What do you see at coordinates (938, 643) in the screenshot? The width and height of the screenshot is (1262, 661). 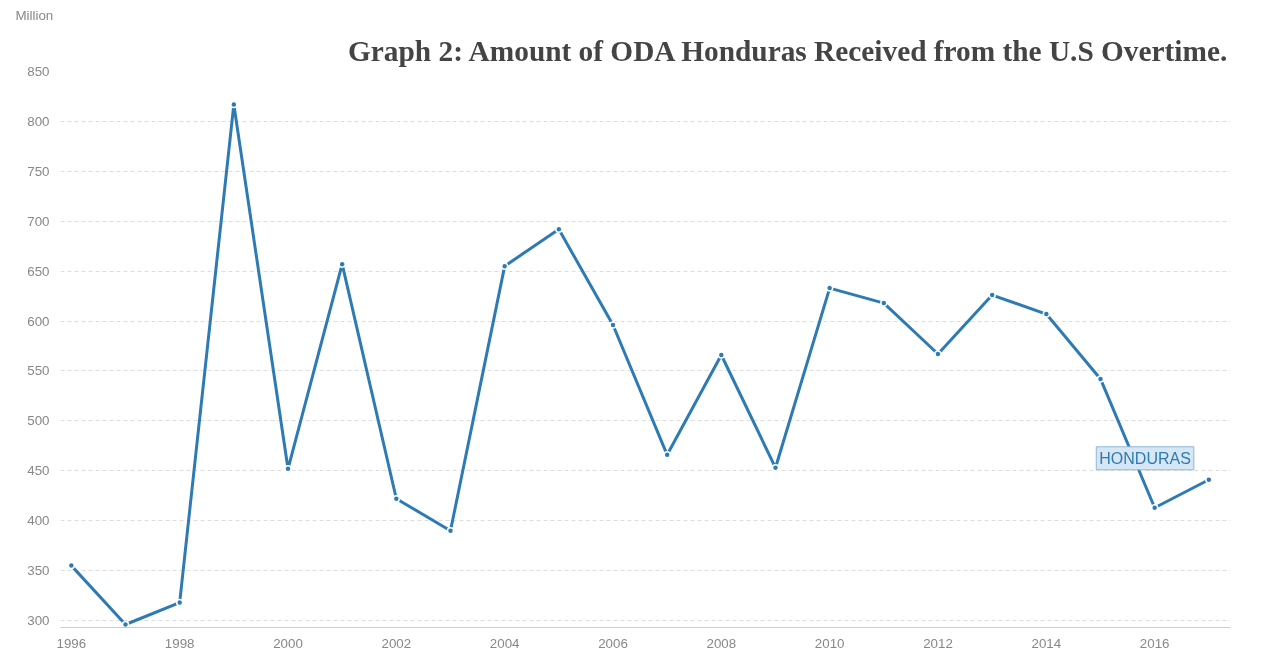 I see `x-tick-label: 2012` at bounding box center [938, 643].